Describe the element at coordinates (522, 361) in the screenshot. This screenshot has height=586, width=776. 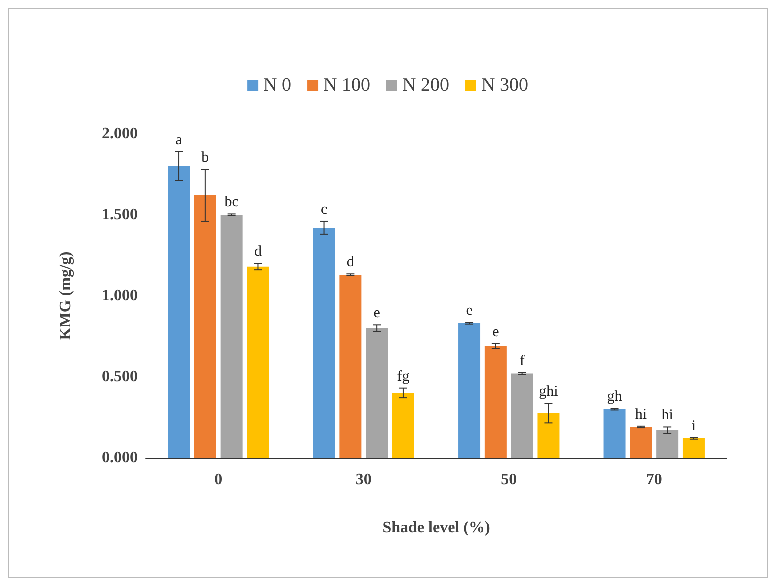
I see `data-label: f` at that location.